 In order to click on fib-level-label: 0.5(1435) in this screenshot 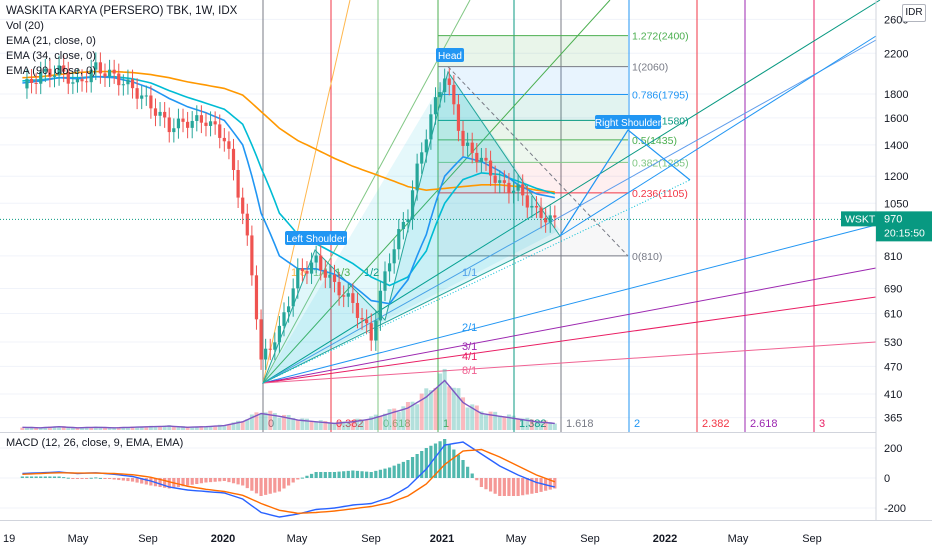, I will do `click(654, 141)`.